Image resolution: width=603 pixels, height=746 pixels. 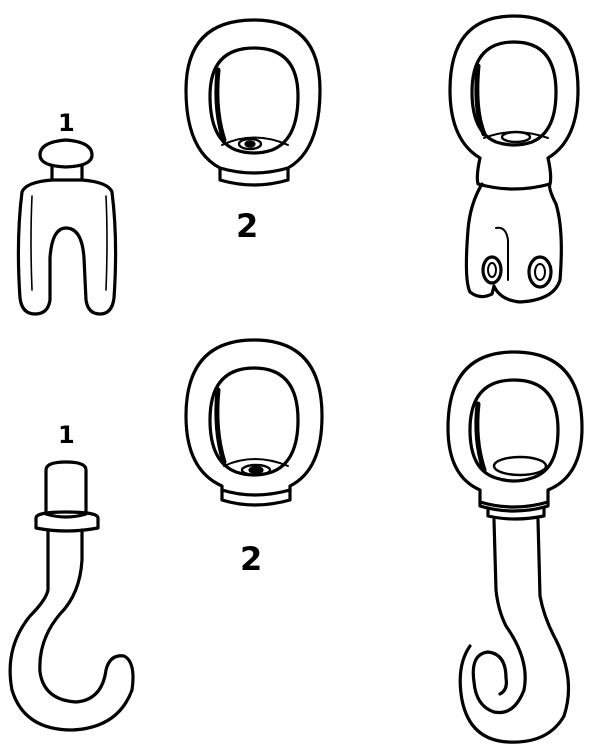 I want to click on swivel-eye-drawing-top, so click(x=253, y=102).